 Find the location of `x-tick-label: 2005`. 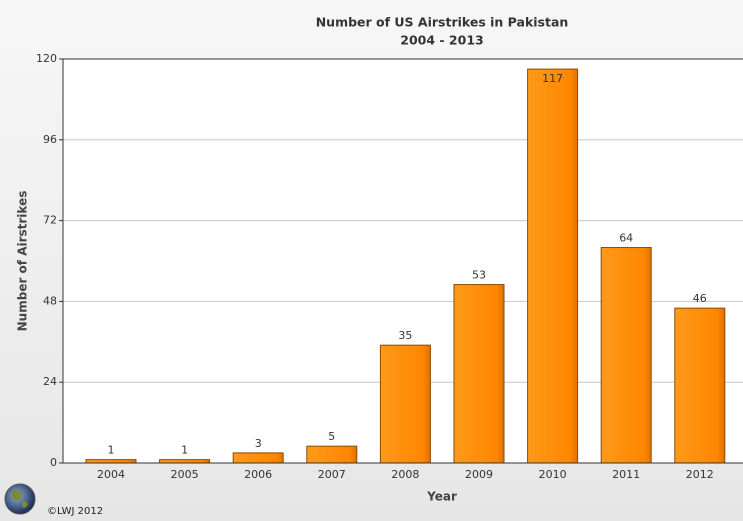

x-tick-label: 2005 is located at coordinates (185, 474).